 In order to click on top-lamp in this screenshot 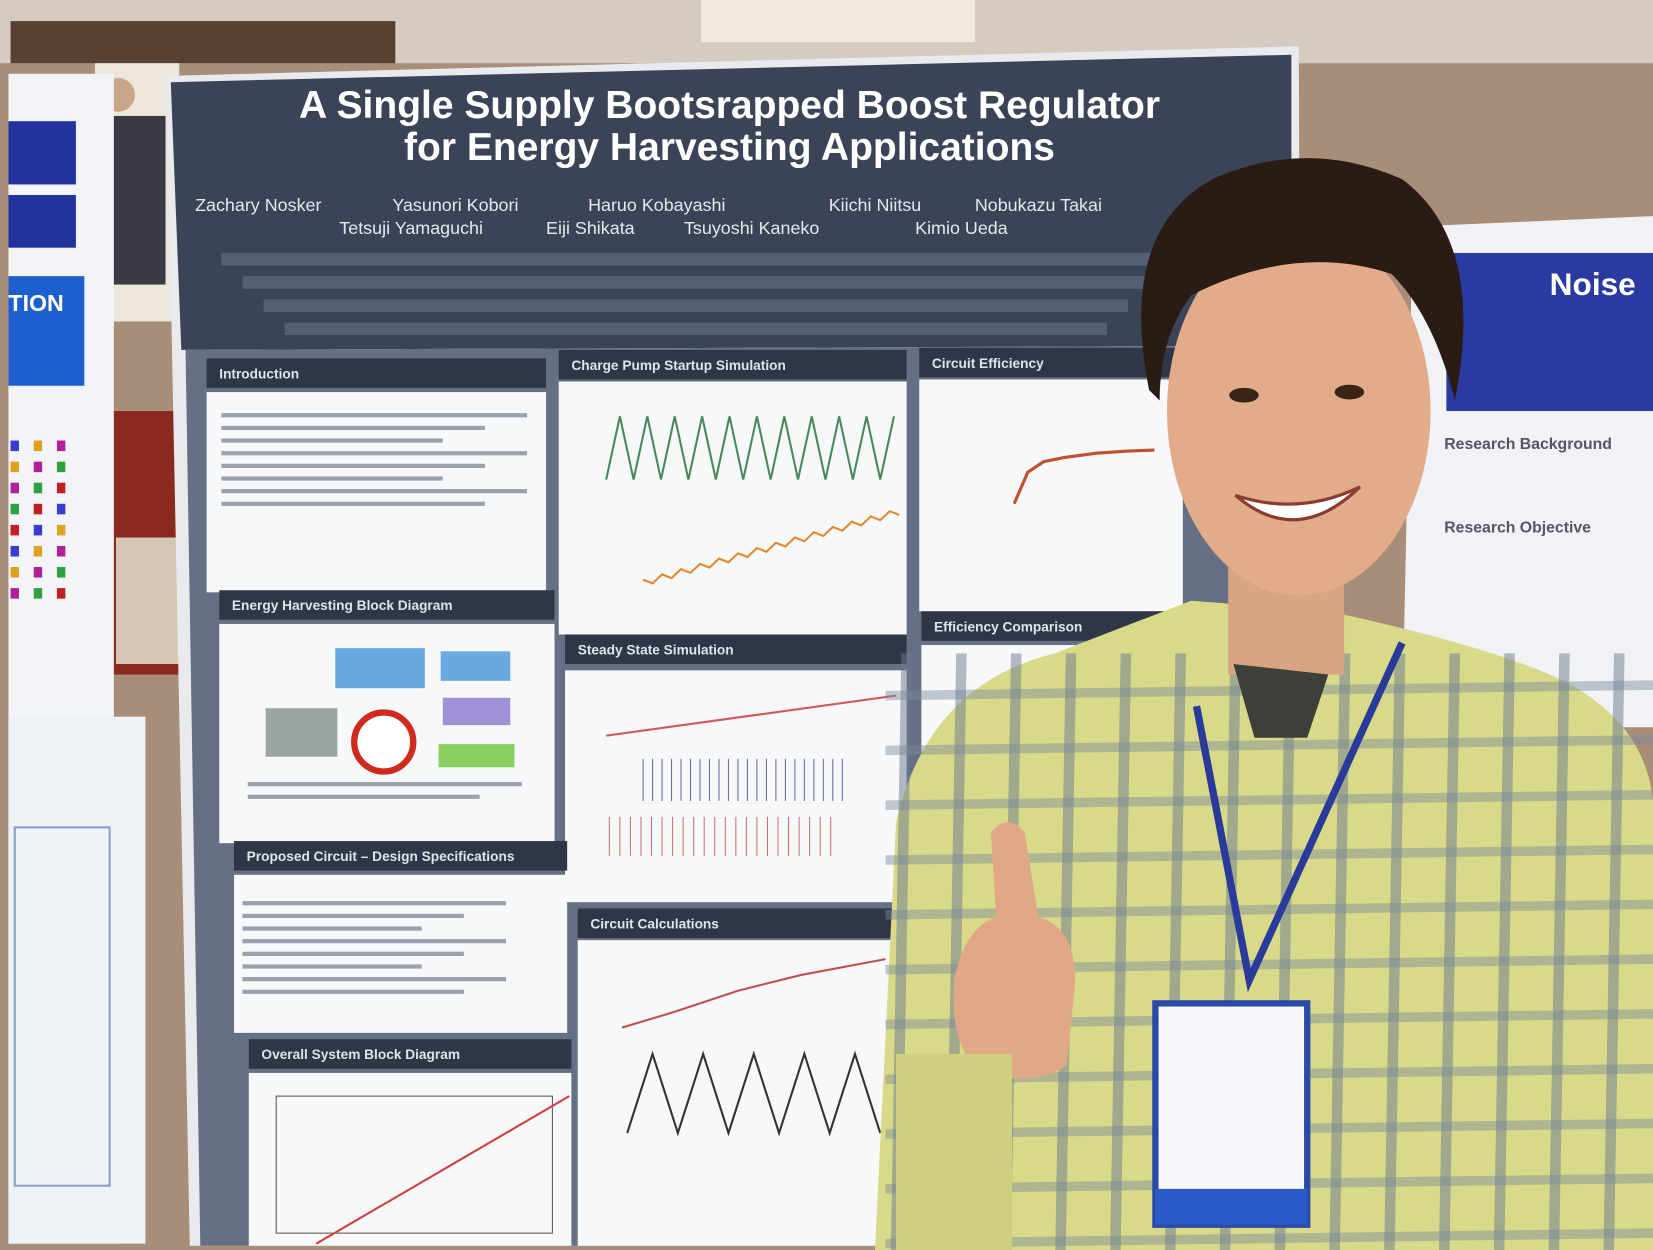, I will do `click(838, 21)`.